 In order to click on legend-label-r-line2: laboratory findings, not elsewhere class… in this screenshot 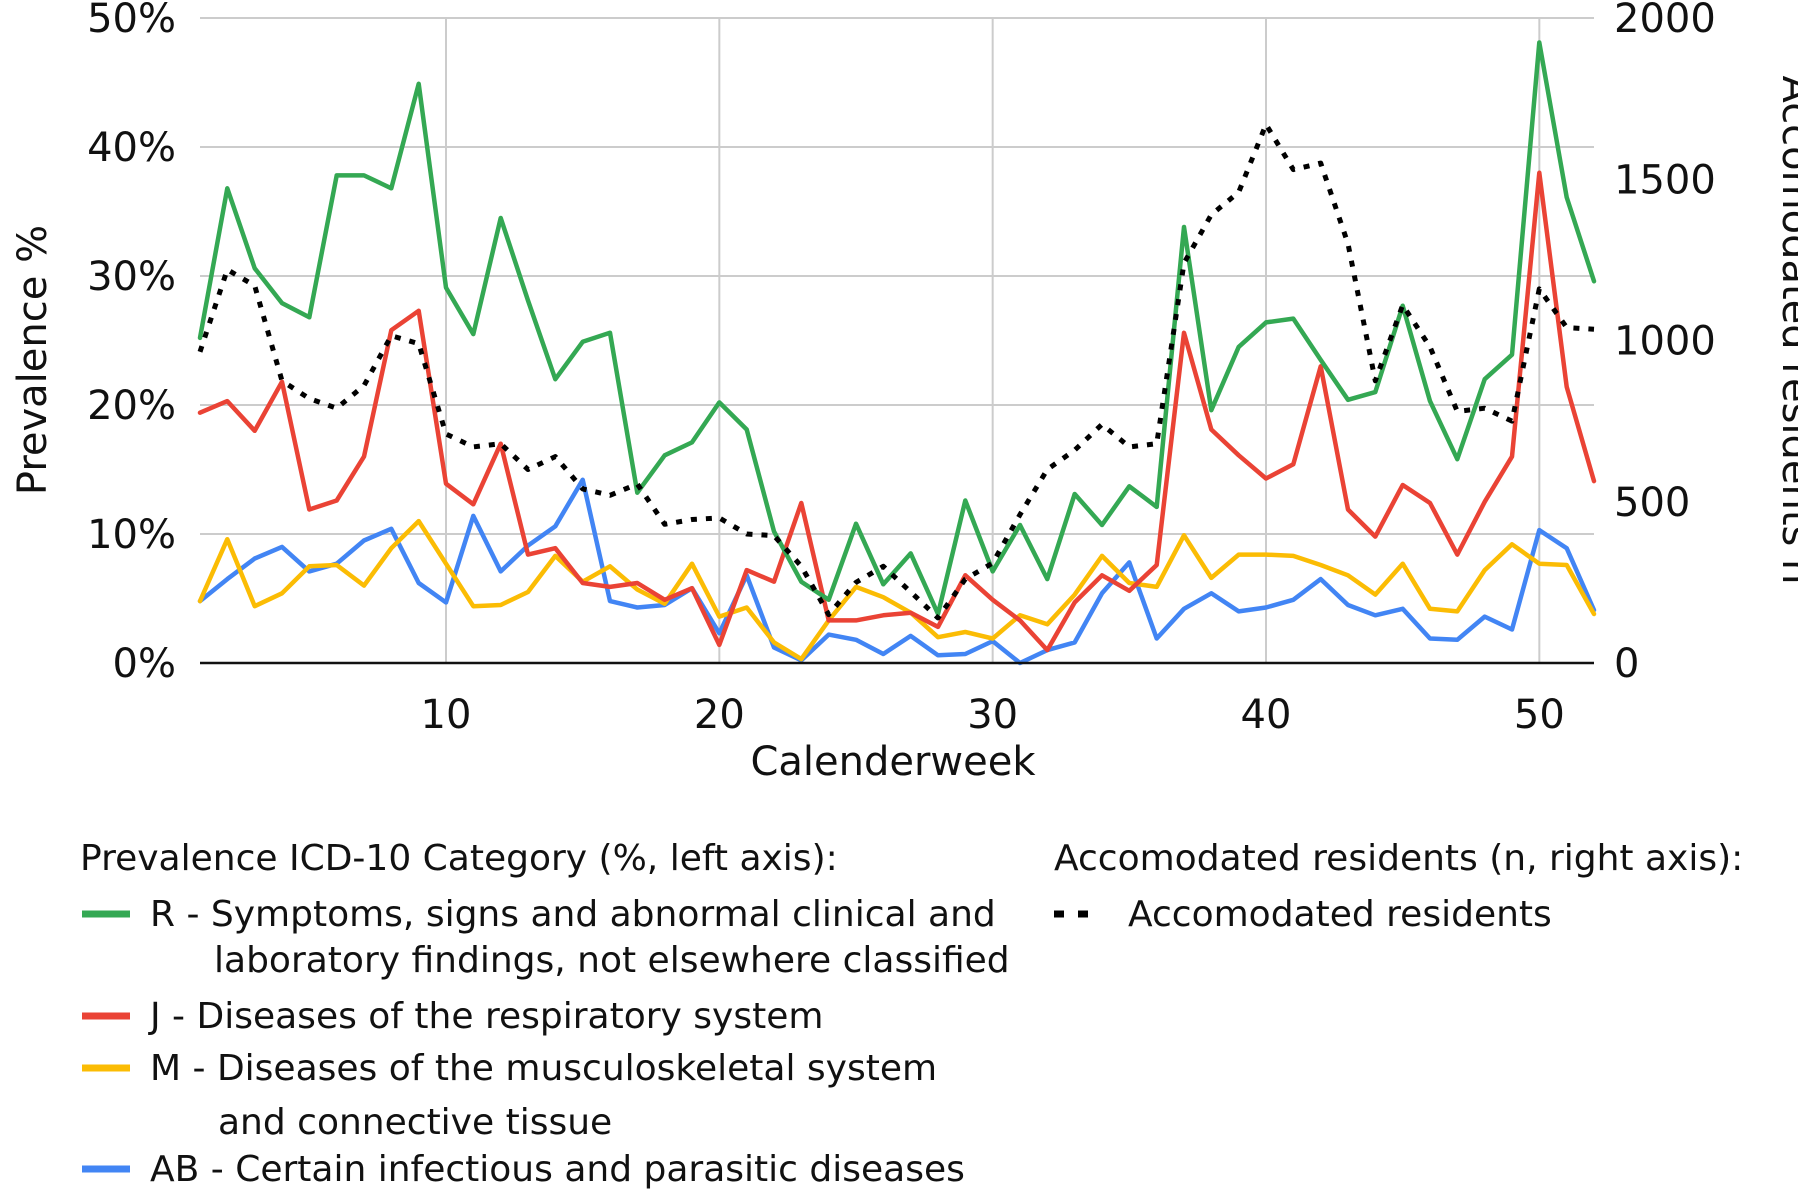, I will do `click(612, 960)`.